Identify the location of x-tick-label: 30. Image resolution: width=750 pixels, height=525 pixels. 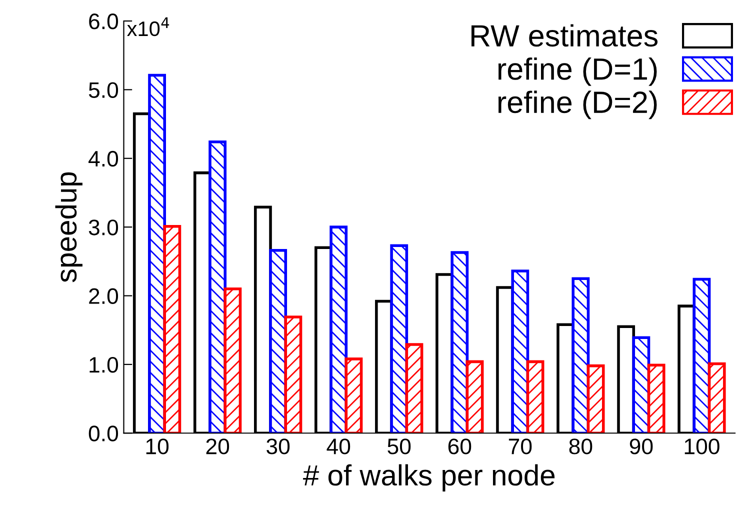
(278, 446).